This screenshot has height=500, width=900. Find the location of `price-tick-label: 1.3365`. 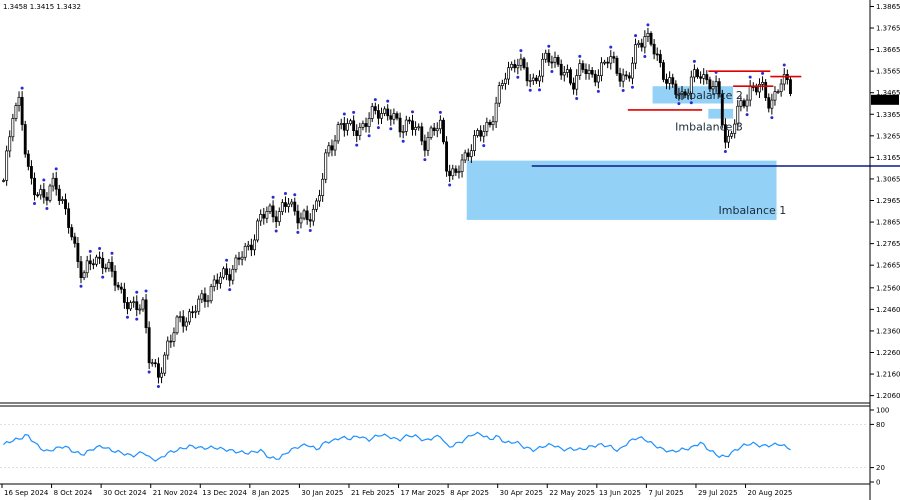

price-tick-label: 1.3365 is located at coordinates (888, 115).